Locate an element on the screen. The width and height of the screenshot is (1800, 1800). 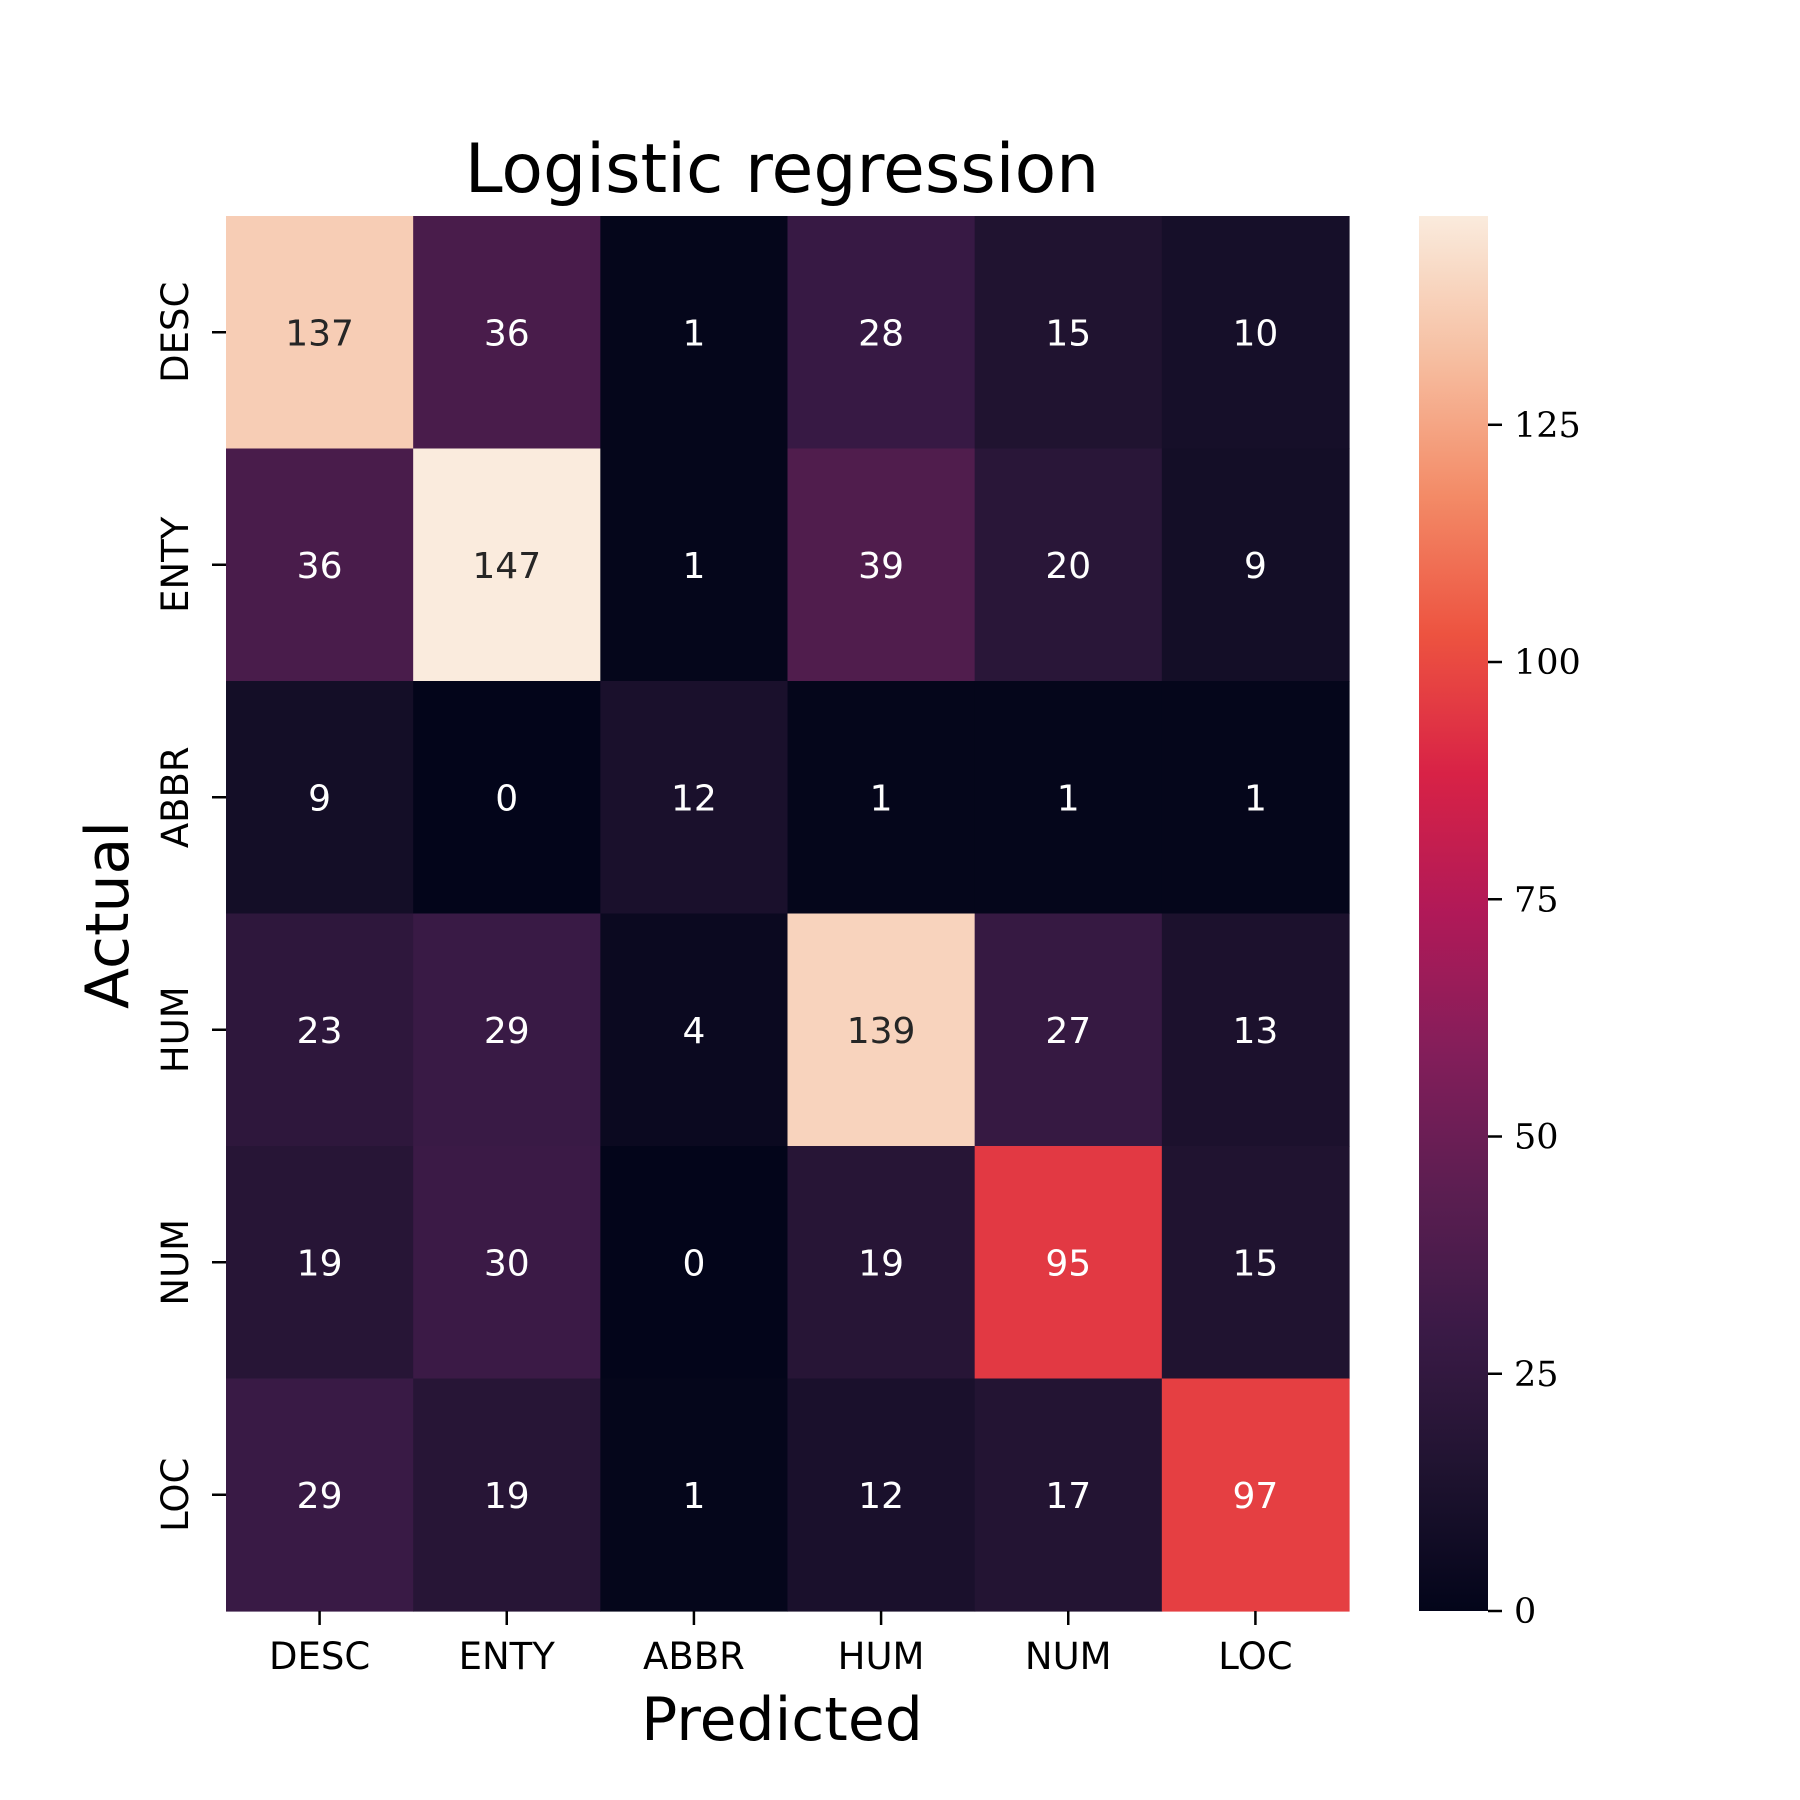
y-tick-label: ENTY is located at coordinates (175, 564).